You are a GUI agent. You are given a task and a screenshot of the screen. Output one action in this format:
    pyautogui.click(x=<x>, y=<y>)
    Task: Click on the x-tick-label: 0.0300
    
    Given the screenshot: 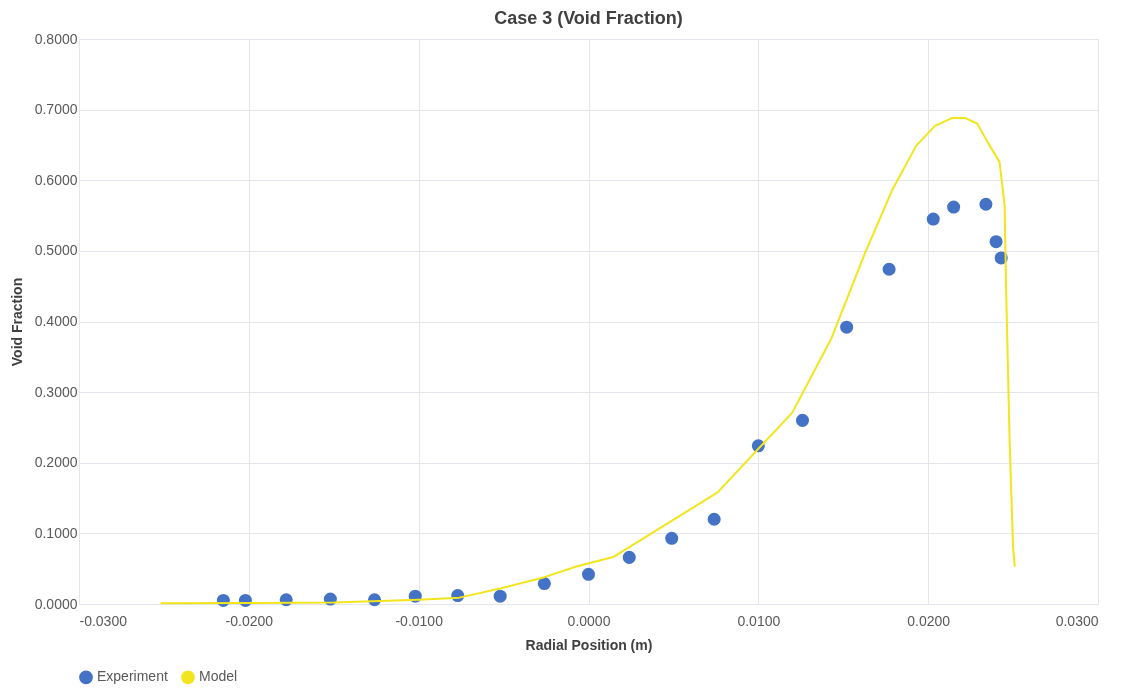 What is the action you would take?
    pyautogui.click(x=1077, y=620)
    